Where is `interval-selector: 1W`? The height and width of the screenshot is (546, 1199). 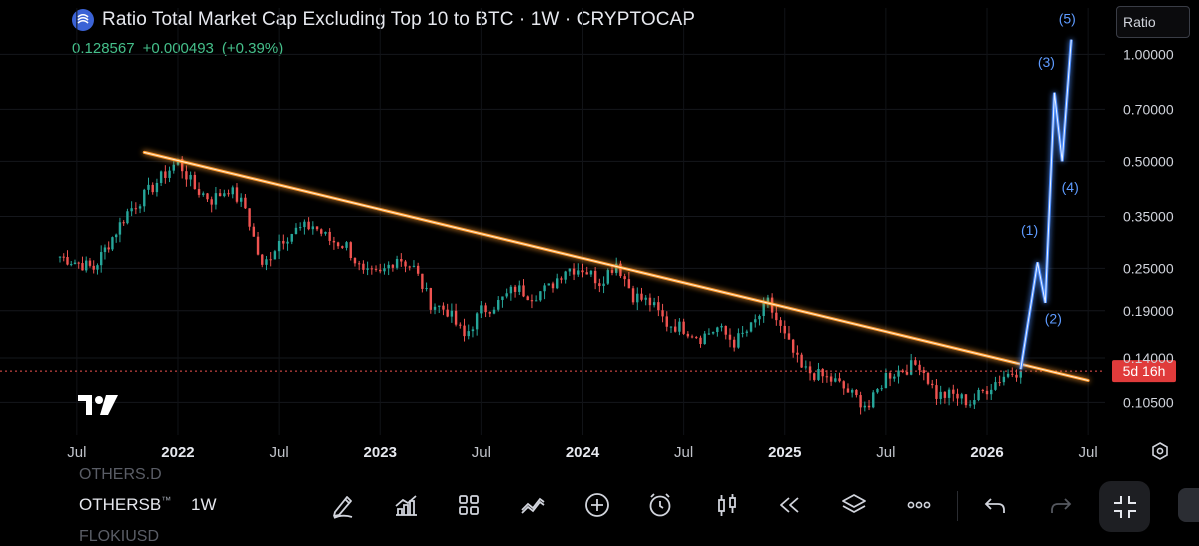
interval-selector: 1W is located at coordinates (204, 504).